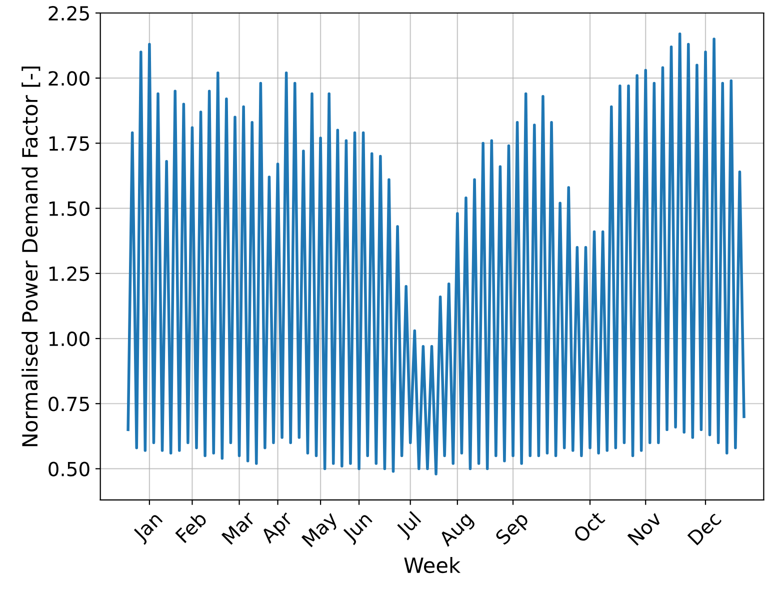  I want to click on x-tick-label: Jul, so click(409, 525).